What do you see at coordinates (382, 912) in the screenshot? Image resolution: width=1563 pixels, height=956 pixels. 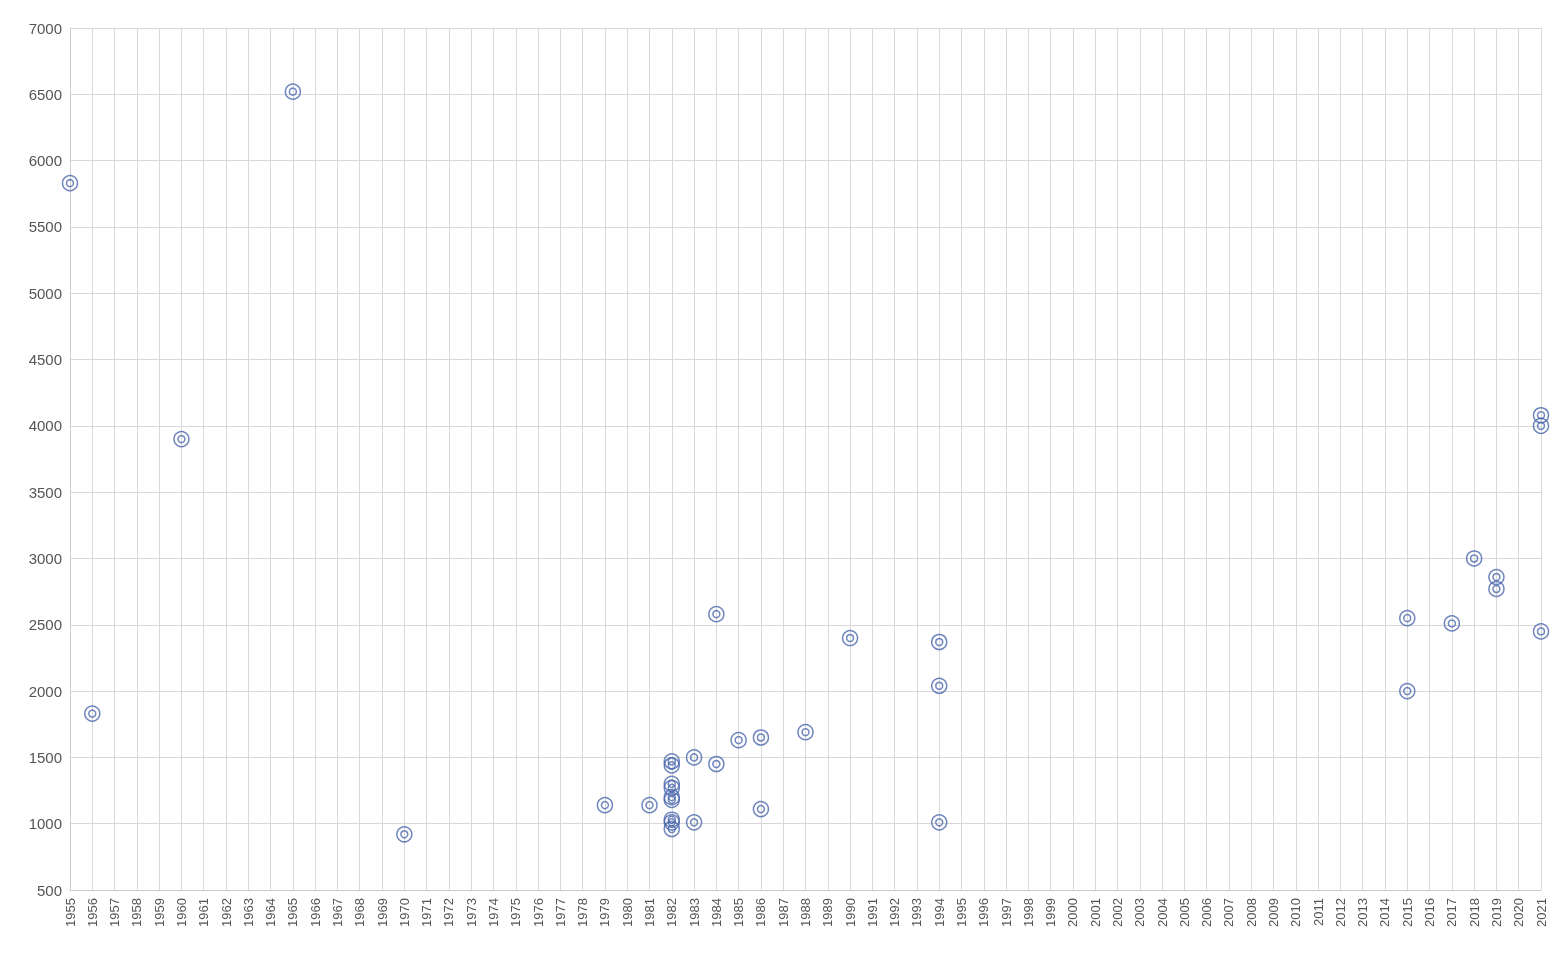 I see `x-tick-label: 1969` at bounding box center [382, 912].